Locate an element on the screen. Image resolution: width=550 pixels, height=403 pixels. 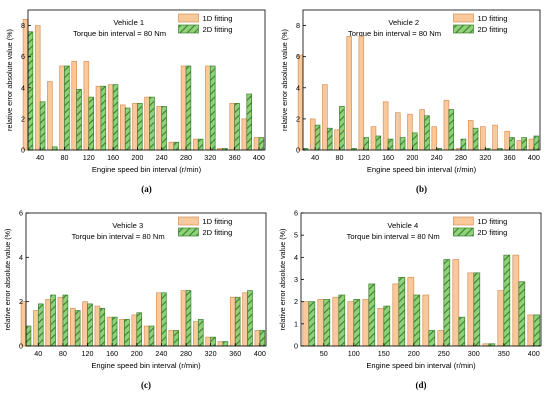
x-tick-label: 320 is located at coordinates (211, 353).